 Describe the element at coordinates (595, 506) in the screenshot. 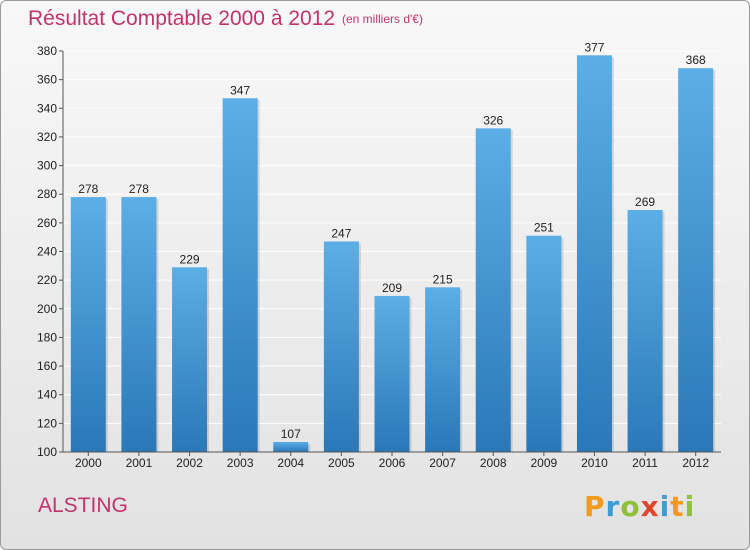

I see `logo-letter: P` at that location.